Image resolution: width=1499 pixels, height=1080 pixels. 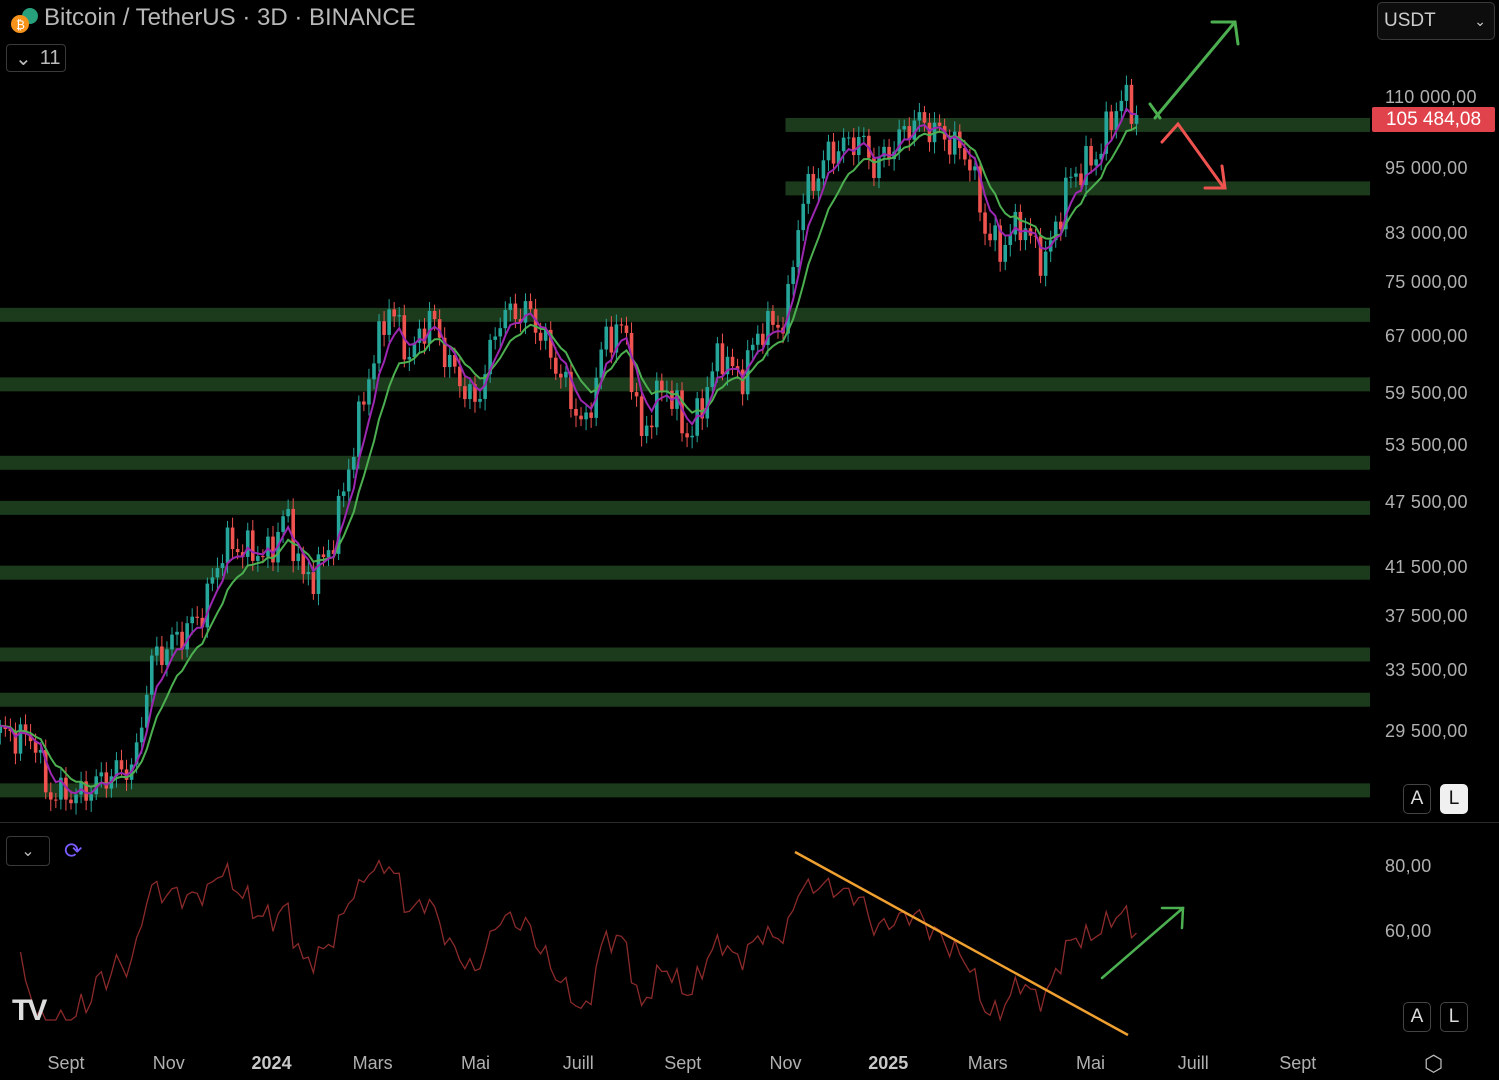 What do you see at coordinates (1426, 567) in the screenshot?
I see `price-label: 41 500,00` at bounding box center [1426, 567].